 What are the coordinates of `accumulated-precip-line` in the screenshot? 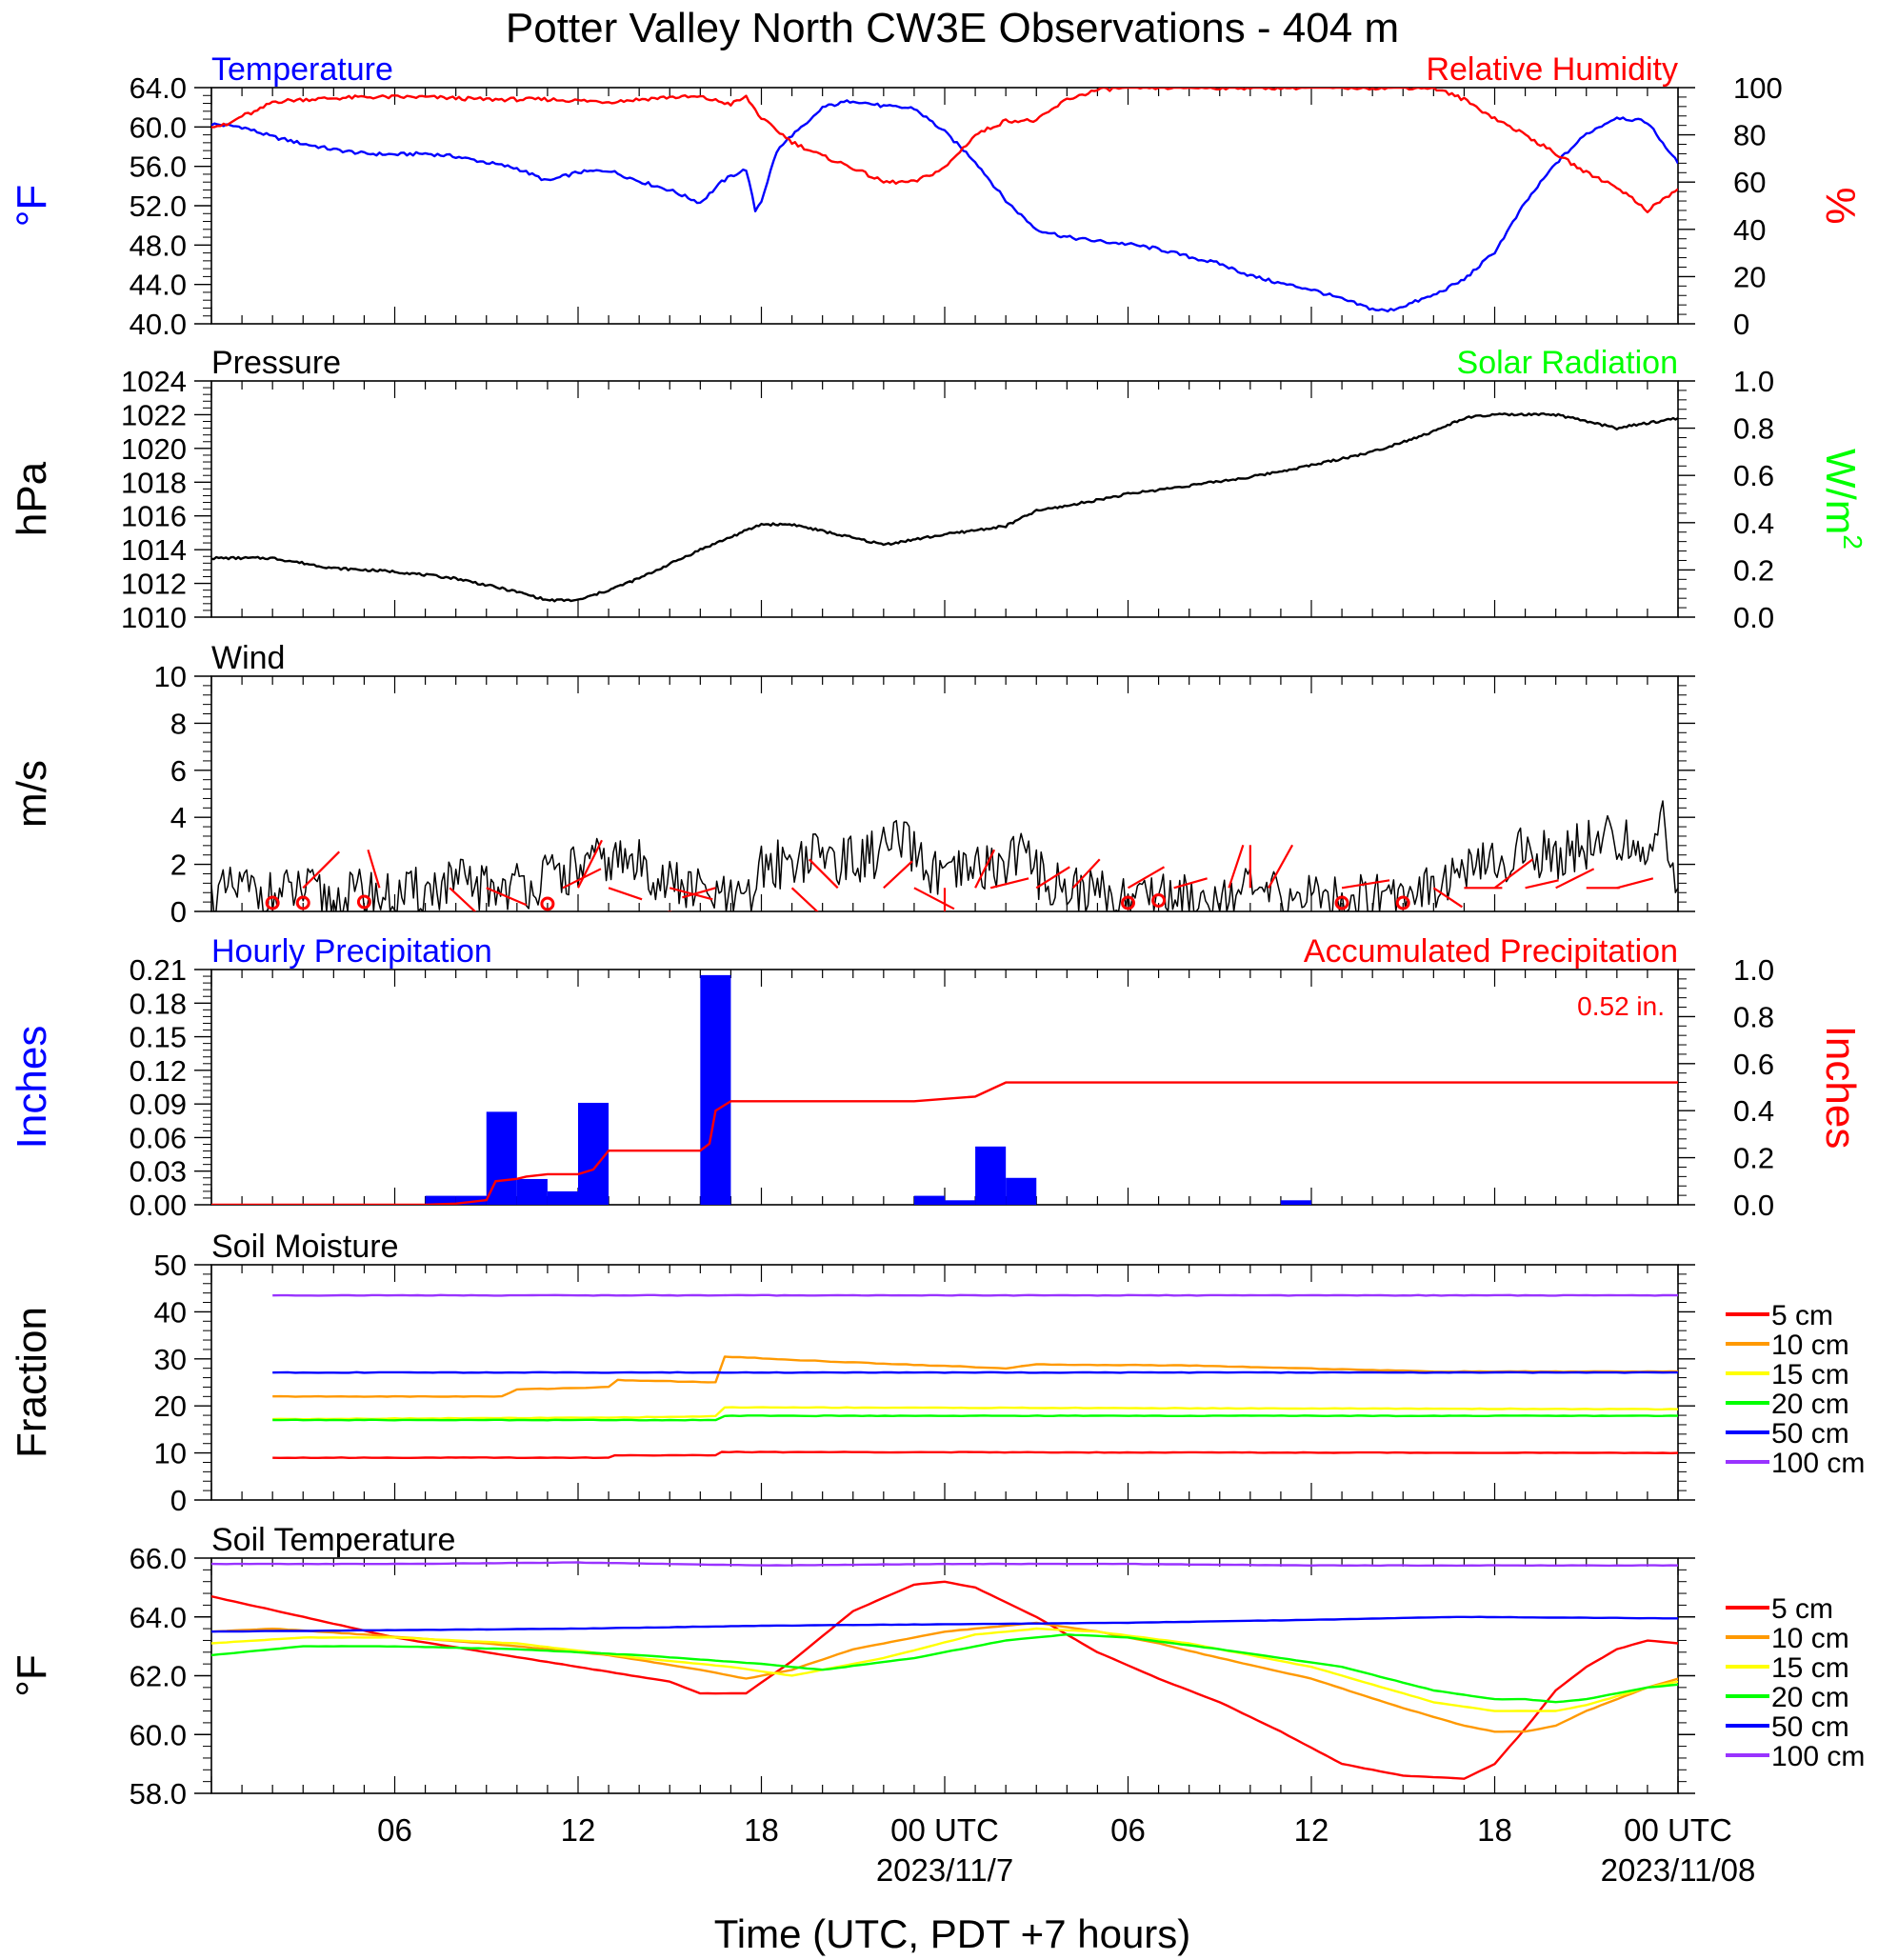 It's located at (944, 1143).